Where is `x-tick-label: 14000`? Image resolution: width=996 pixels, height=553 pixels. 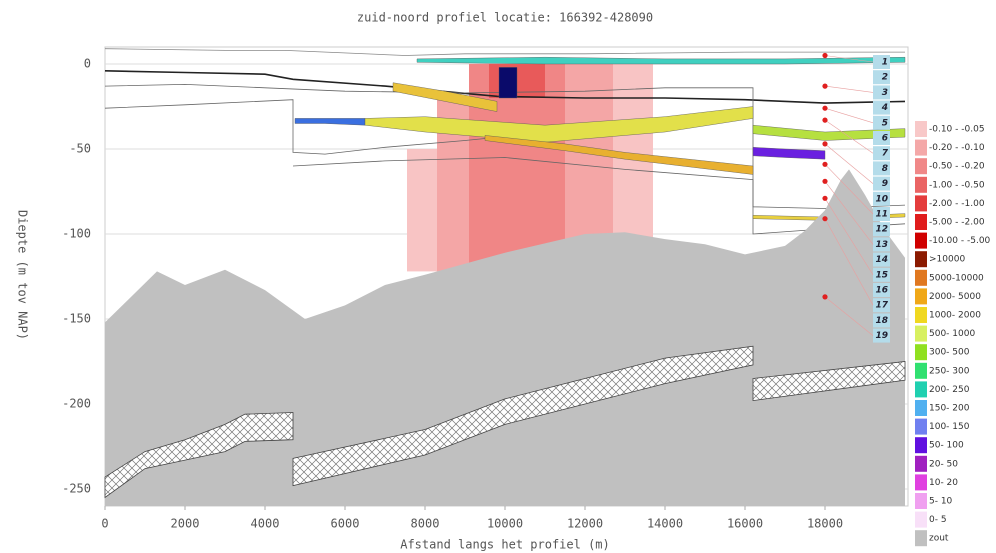
x-tick-label: 14000 is located at coordinates (665, 524).